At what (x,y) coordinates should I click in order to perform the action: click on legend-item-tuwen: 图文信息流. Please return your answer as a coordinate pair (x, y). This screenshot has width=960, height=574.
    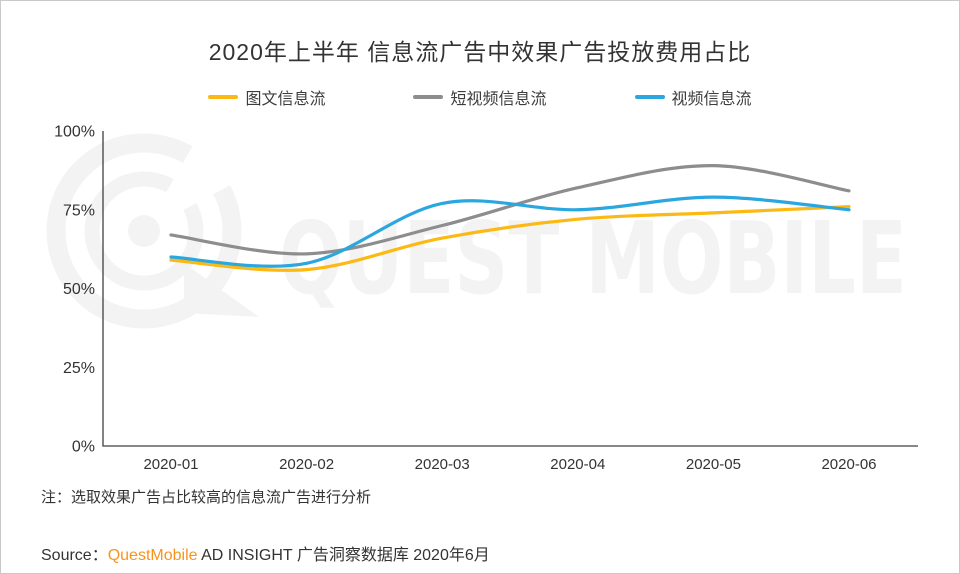
    Looking at the image, I should click on (266, 97).